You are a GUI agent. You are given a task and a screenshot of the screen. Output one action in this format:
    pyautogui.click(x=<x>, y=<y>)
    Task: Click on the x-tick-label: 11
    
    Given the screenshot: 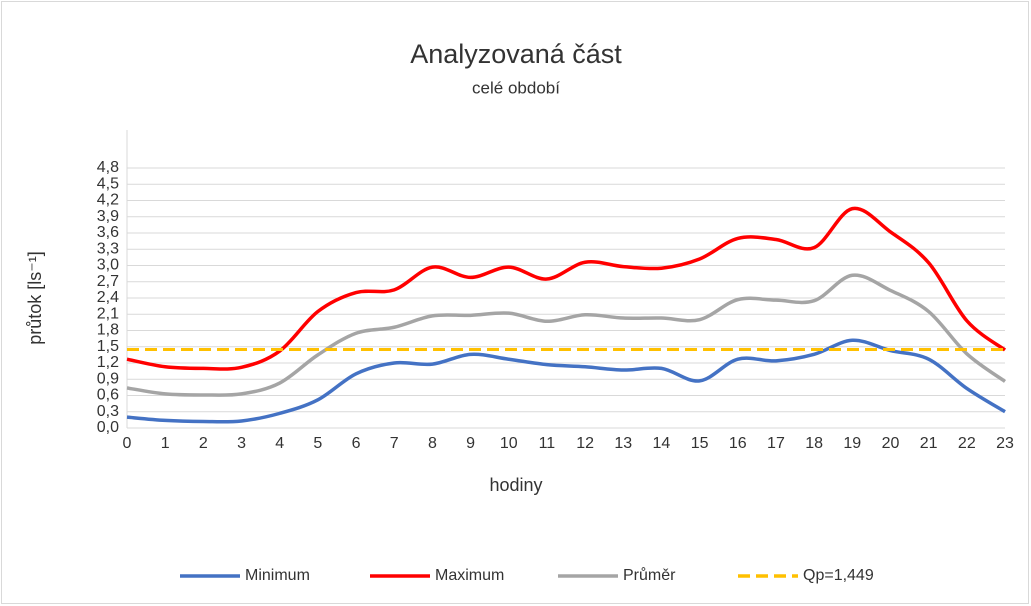 What is the action you would take?
    pyautogui.click(x=547, y=443)
    